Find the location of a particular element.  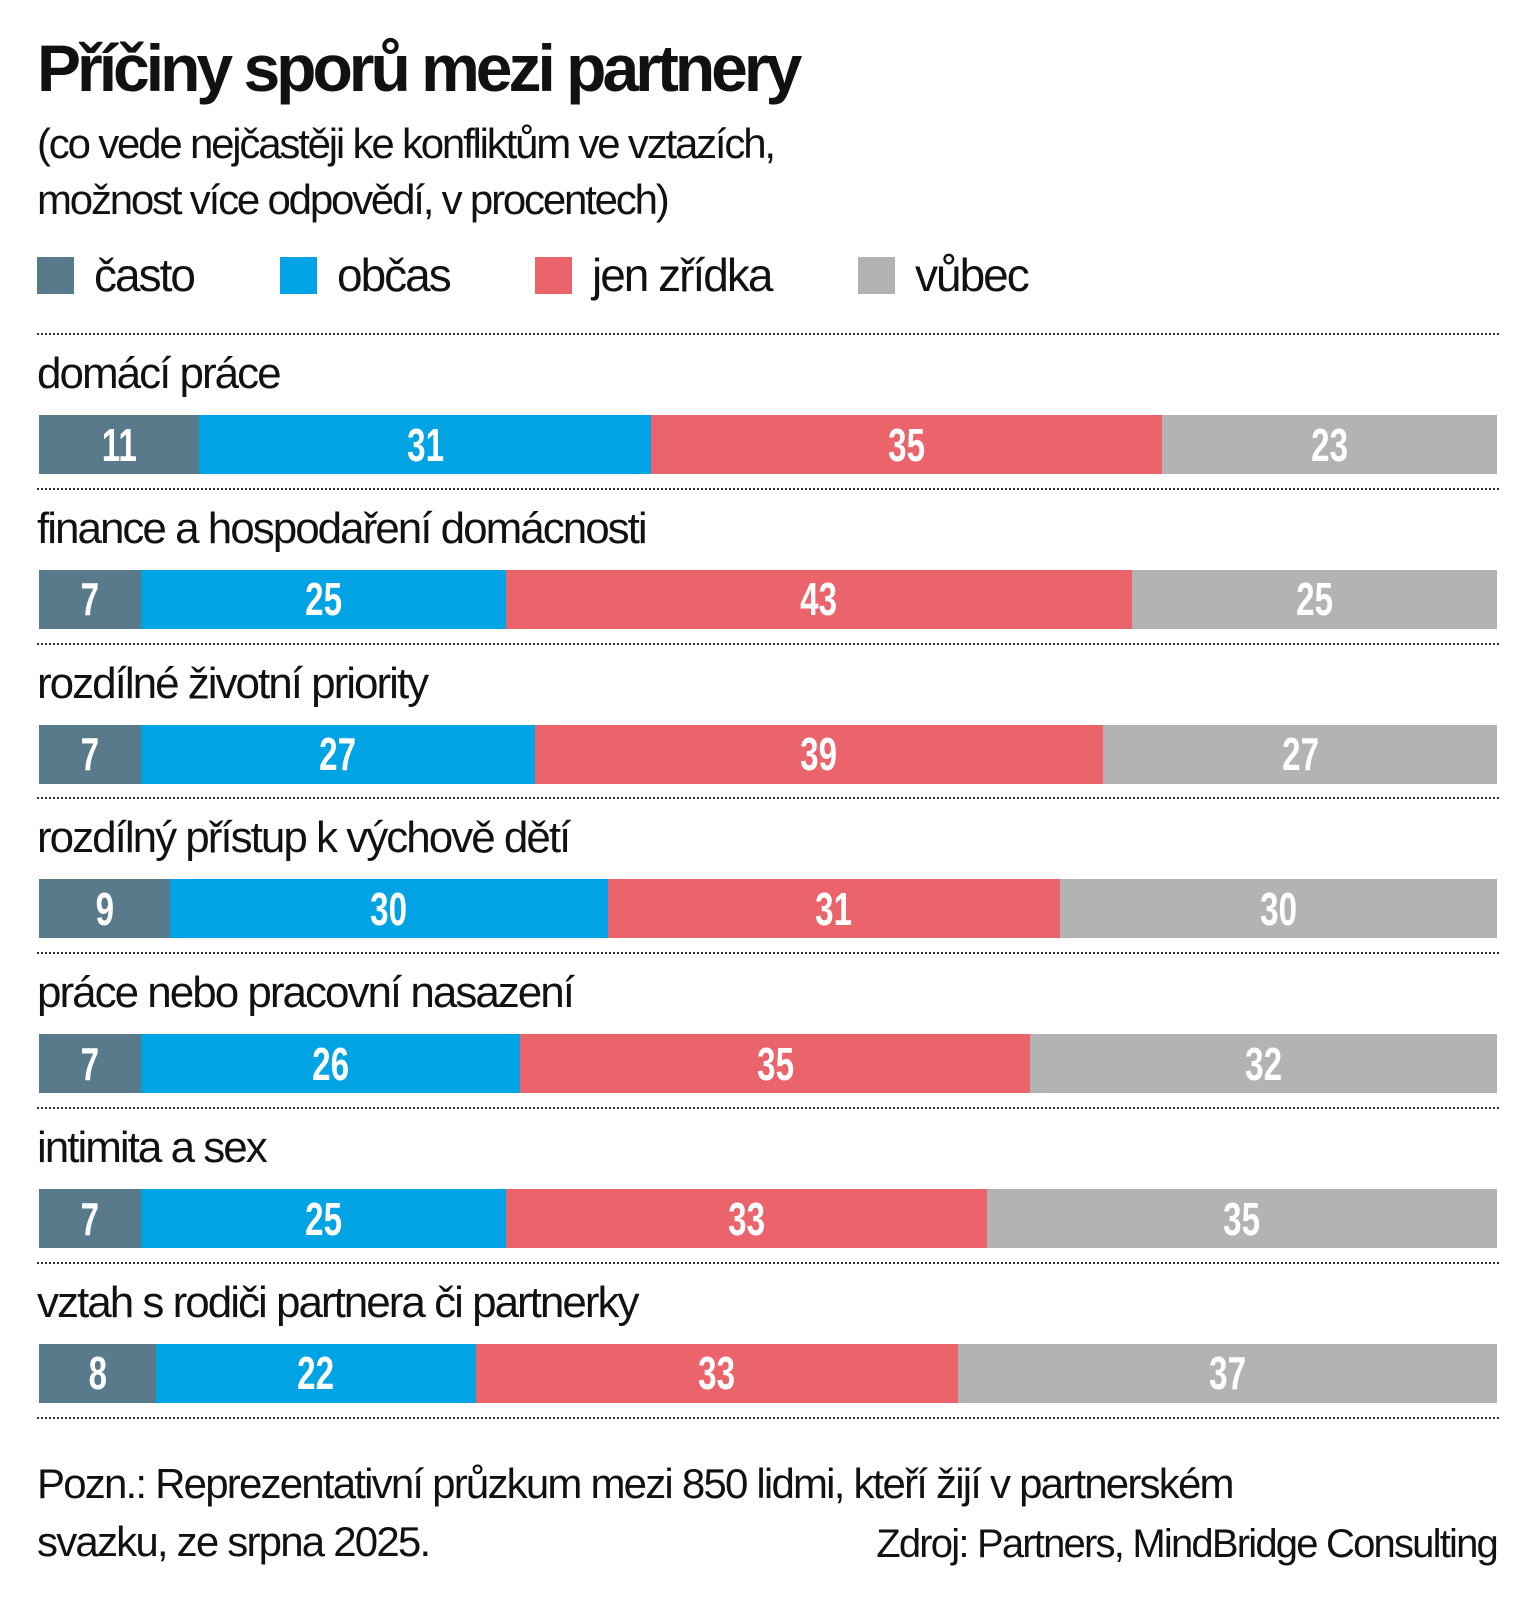

bar-segment: 9 is located at coordinates (105, 909).